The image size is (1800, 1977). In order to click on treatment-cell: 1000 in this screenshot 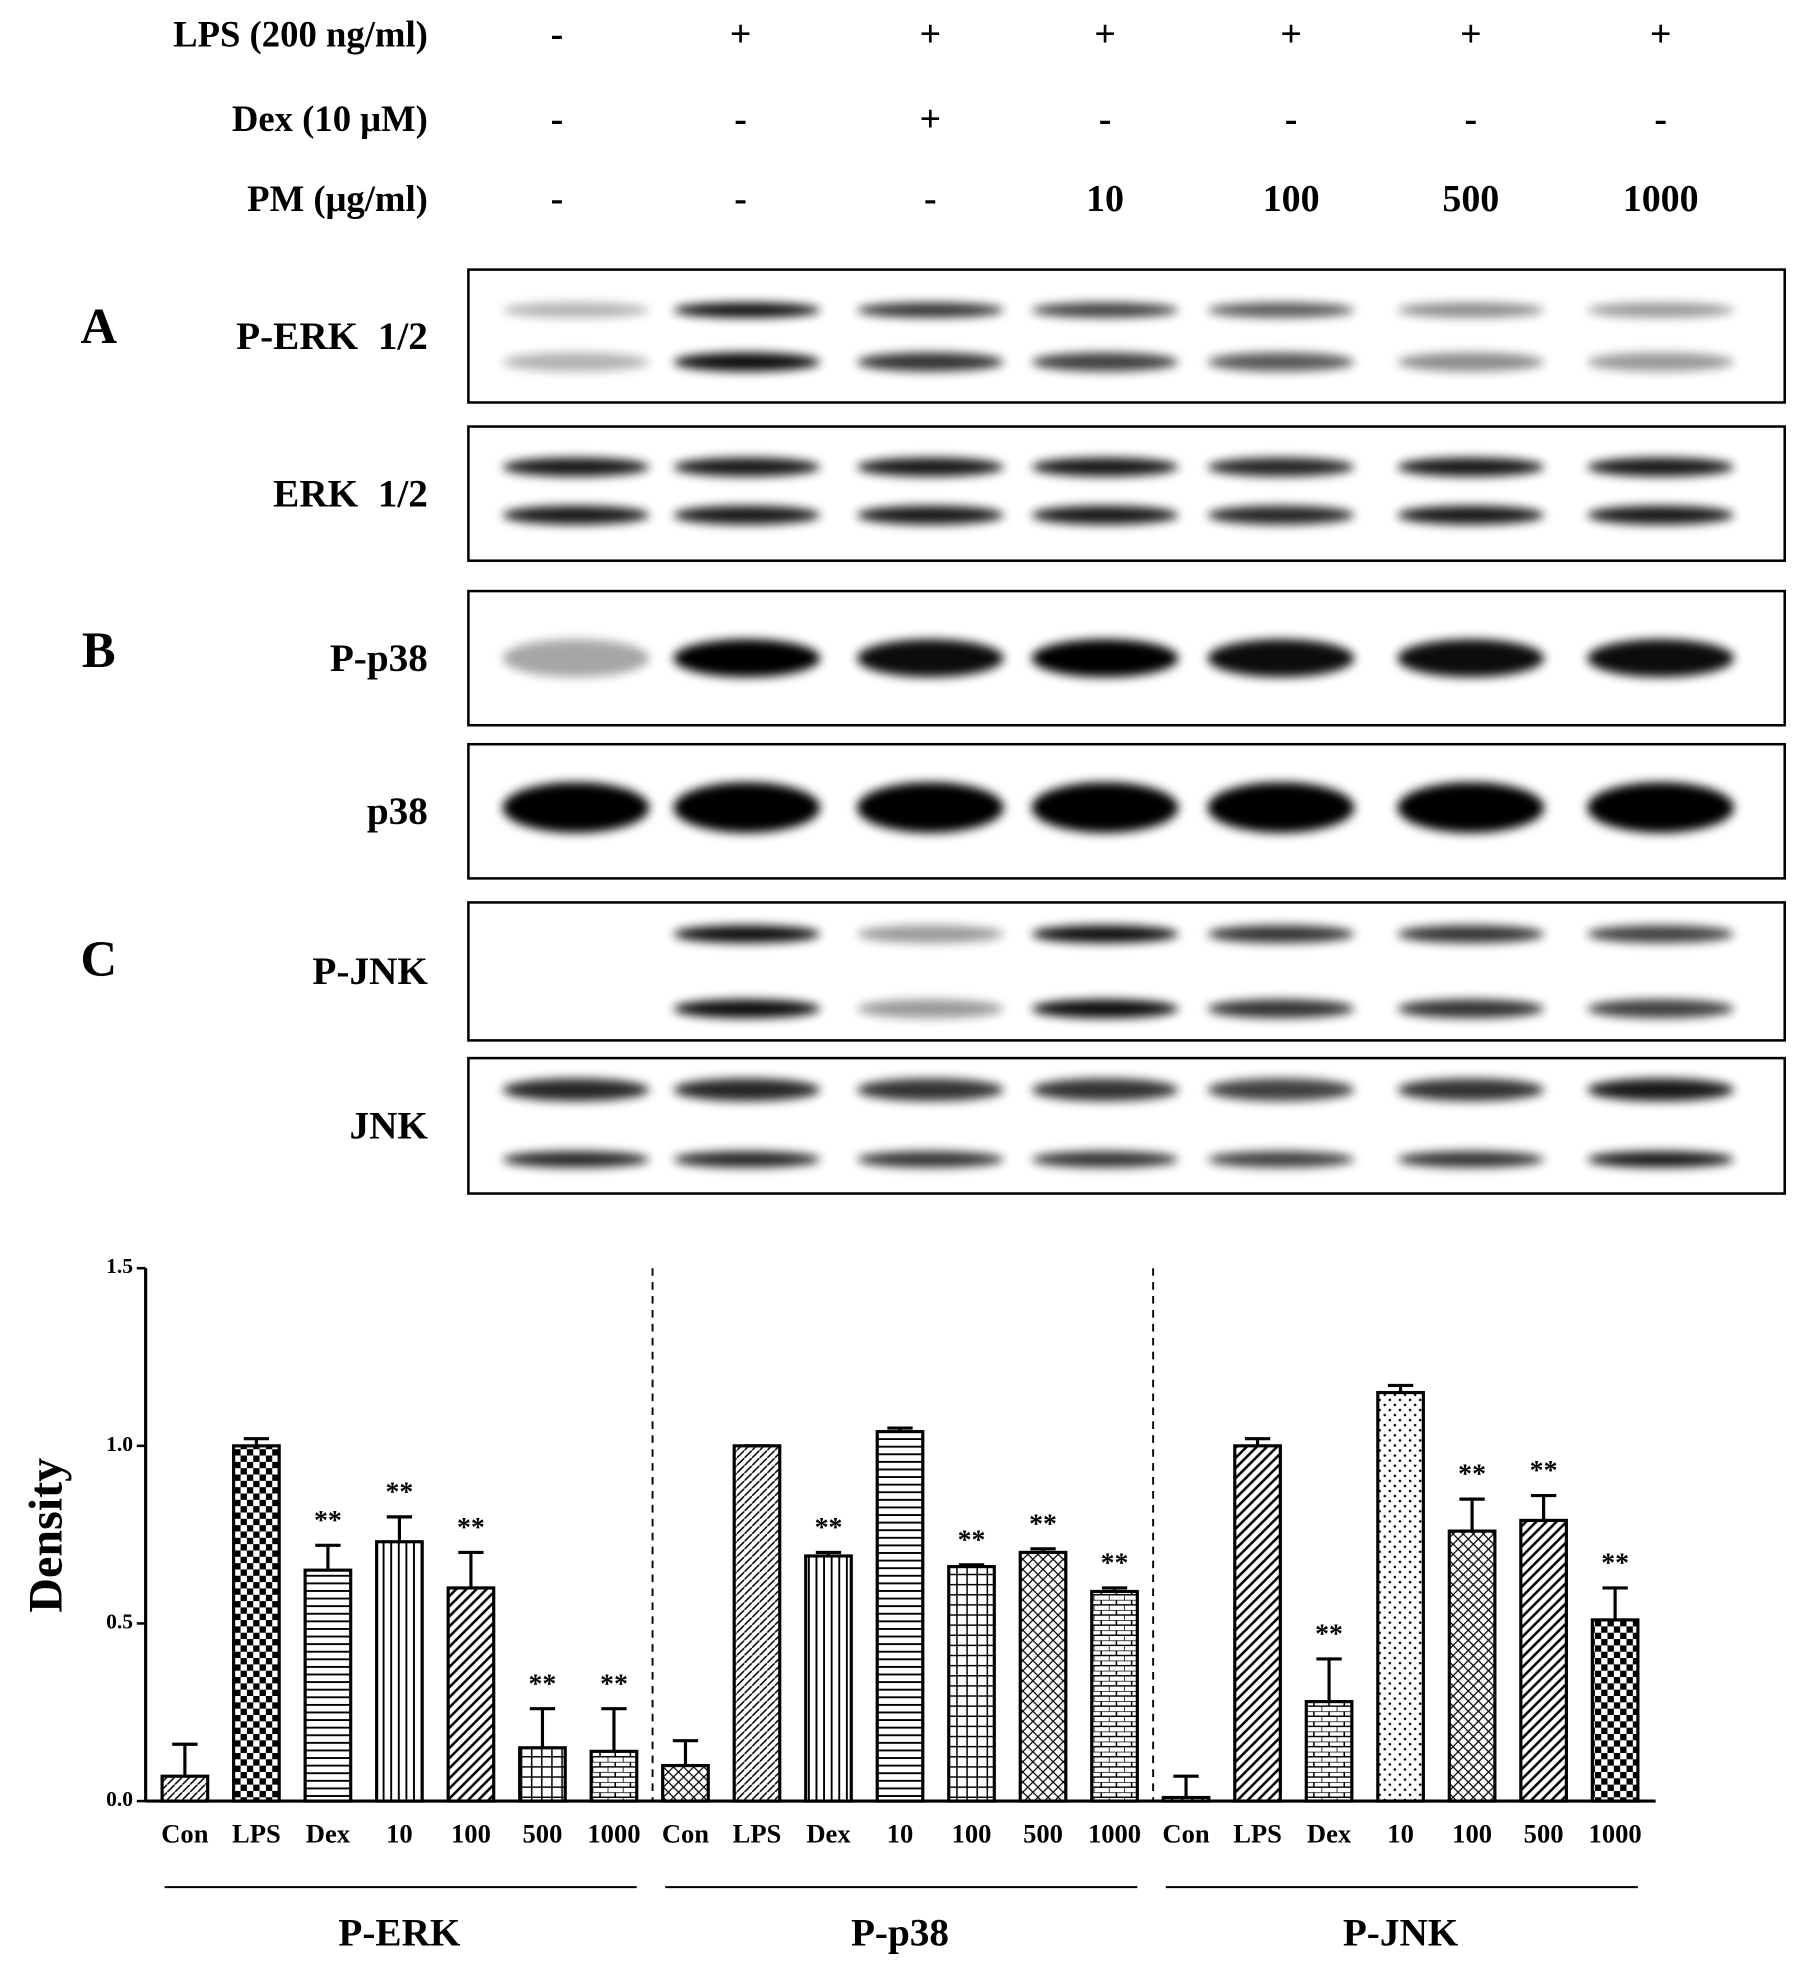, I will do `click(1661, 199)`.